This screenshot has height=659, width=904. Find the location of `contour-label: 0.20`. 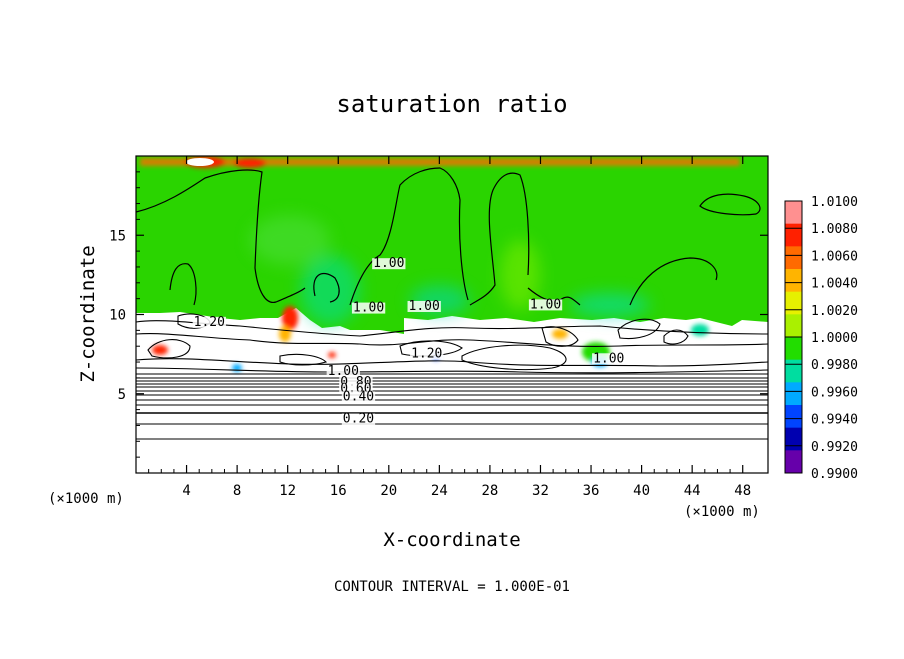

contour-label: 0.20 is located at coordinates (358, 419).